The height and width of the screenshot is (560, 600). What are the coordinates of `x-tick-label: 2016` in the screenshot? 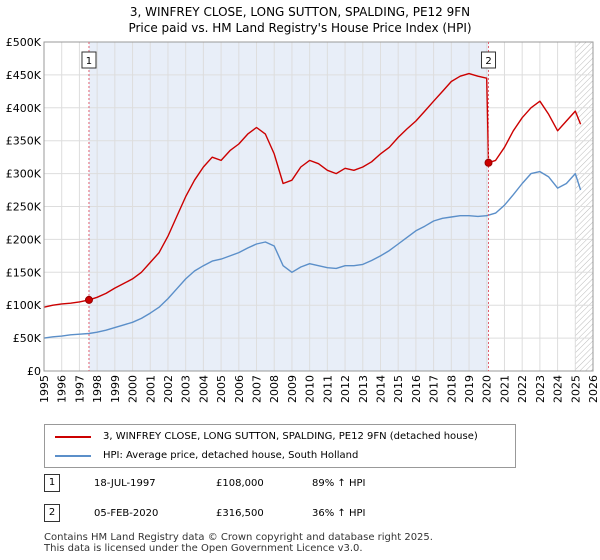 It's located at (416, 389).